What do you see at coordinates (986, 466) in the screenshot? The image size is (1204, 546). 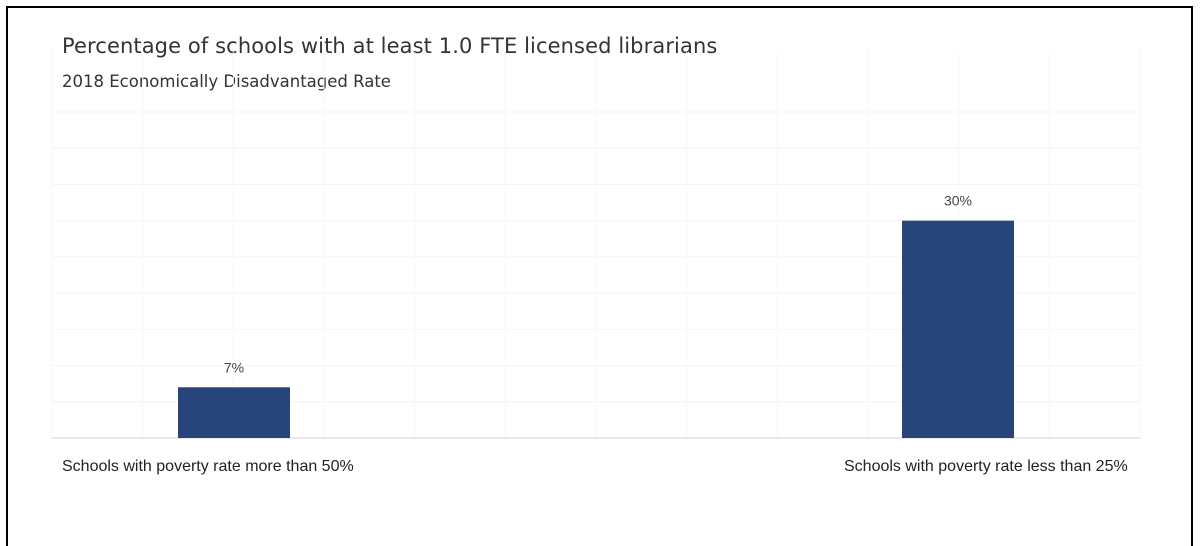 I see `category-label-poverty-less-than-25: Schools with poverty rate less than 25%` at bounding box center [986, 466].